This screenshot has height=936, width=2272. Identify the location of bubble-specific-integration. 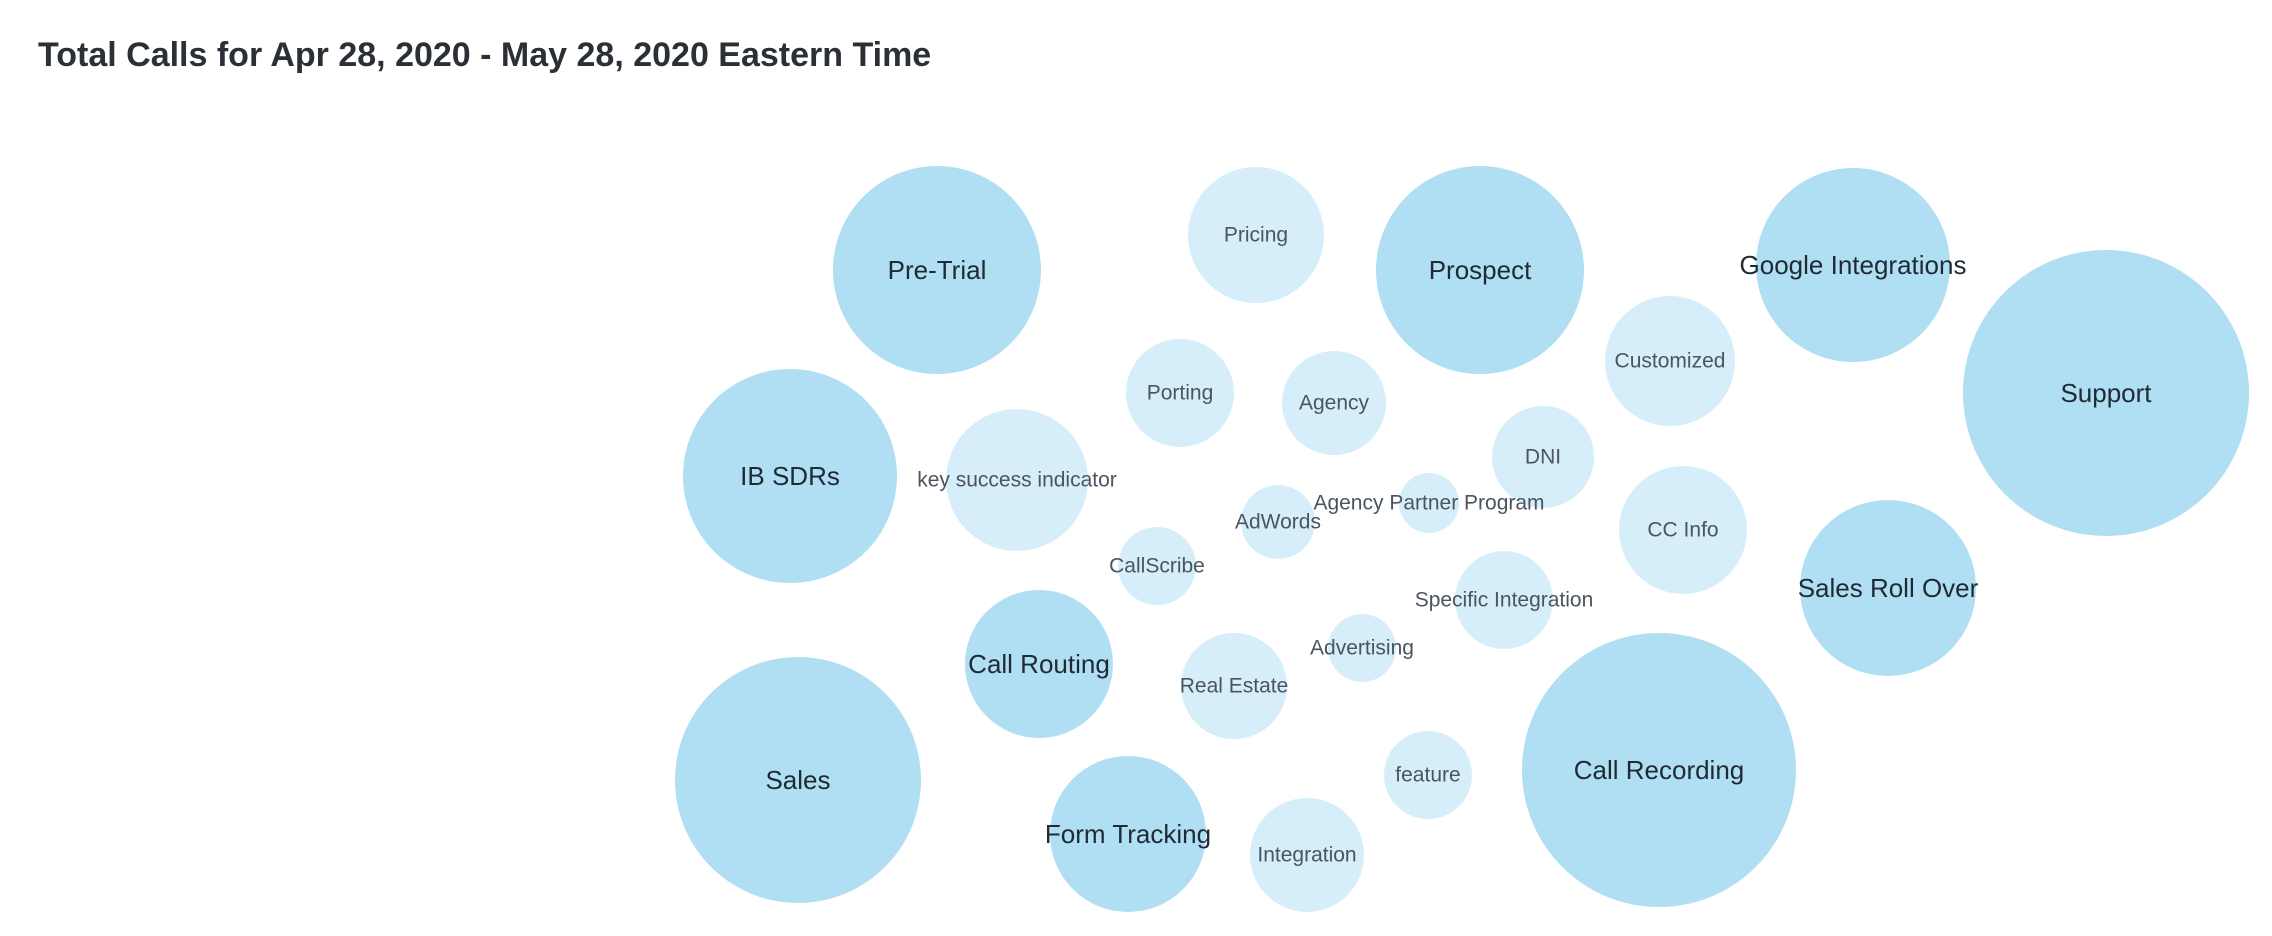
(1504, 600).